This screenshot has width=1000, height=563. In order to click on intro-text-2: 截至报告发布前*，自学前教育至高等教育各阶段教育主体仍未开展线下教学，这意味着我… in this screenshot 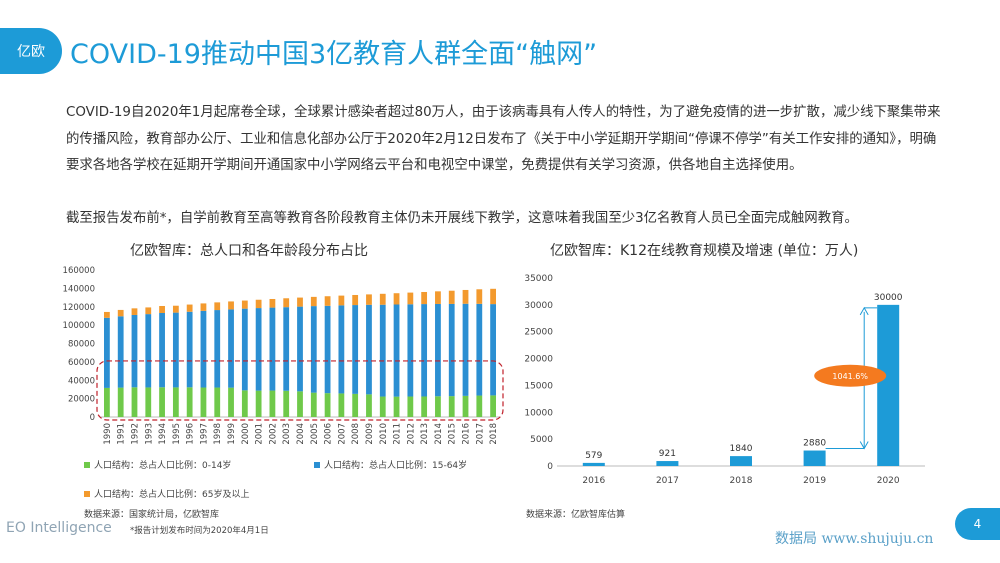, I will do `click(462, 218)`.